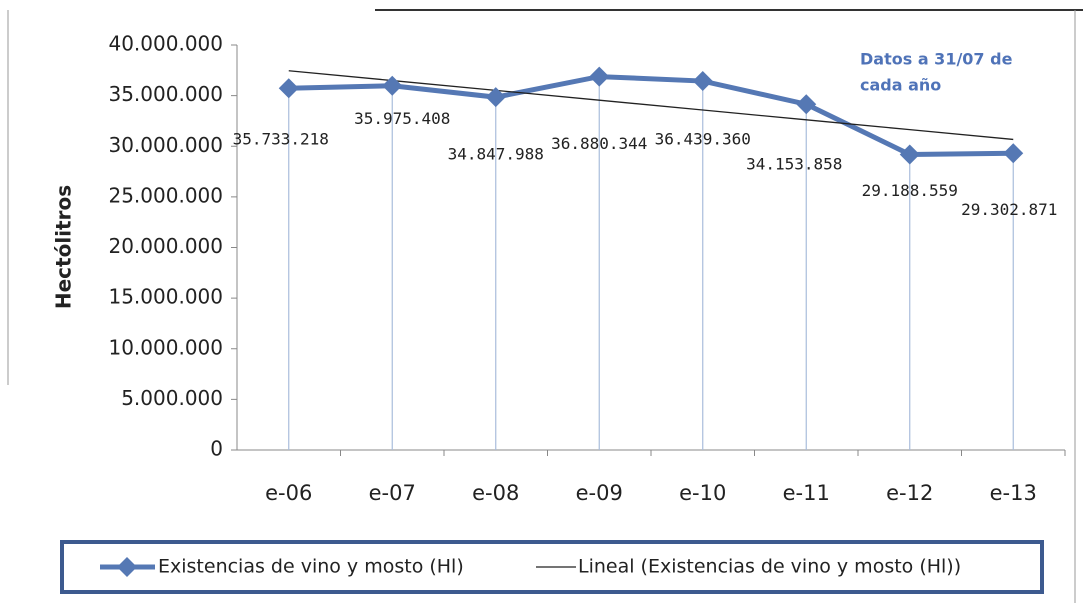 The width and height of the screenshot is (1083, 603). Describe the element at coordinates (165, 195) in the screenshot. I see `y-tick-label: 25.000.000` at that location.